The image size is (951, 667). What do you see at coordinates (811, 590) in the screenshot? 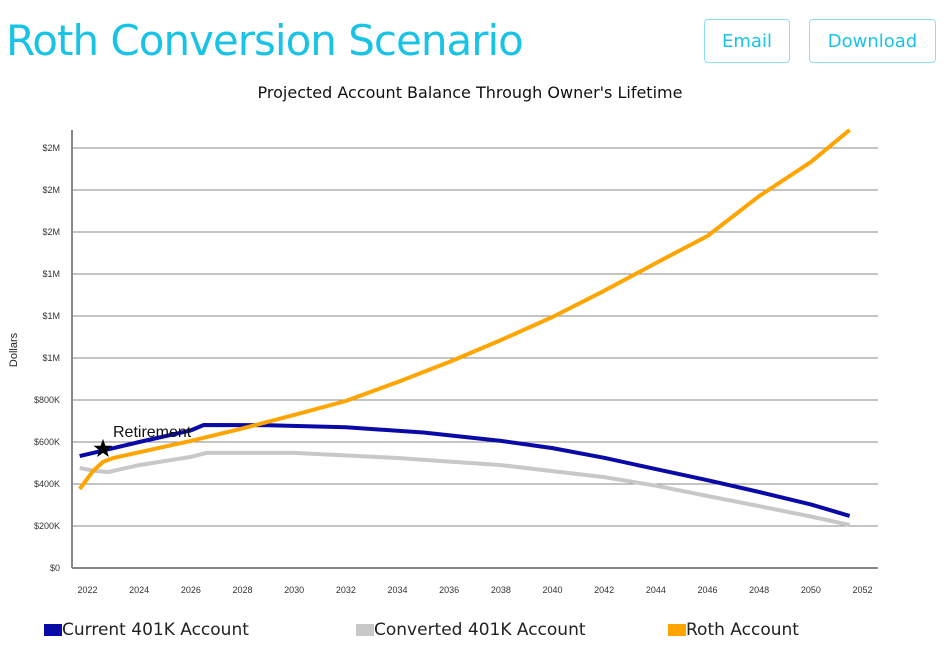
I see `x-tick-label: 2050` at bounding box center [811, 590].